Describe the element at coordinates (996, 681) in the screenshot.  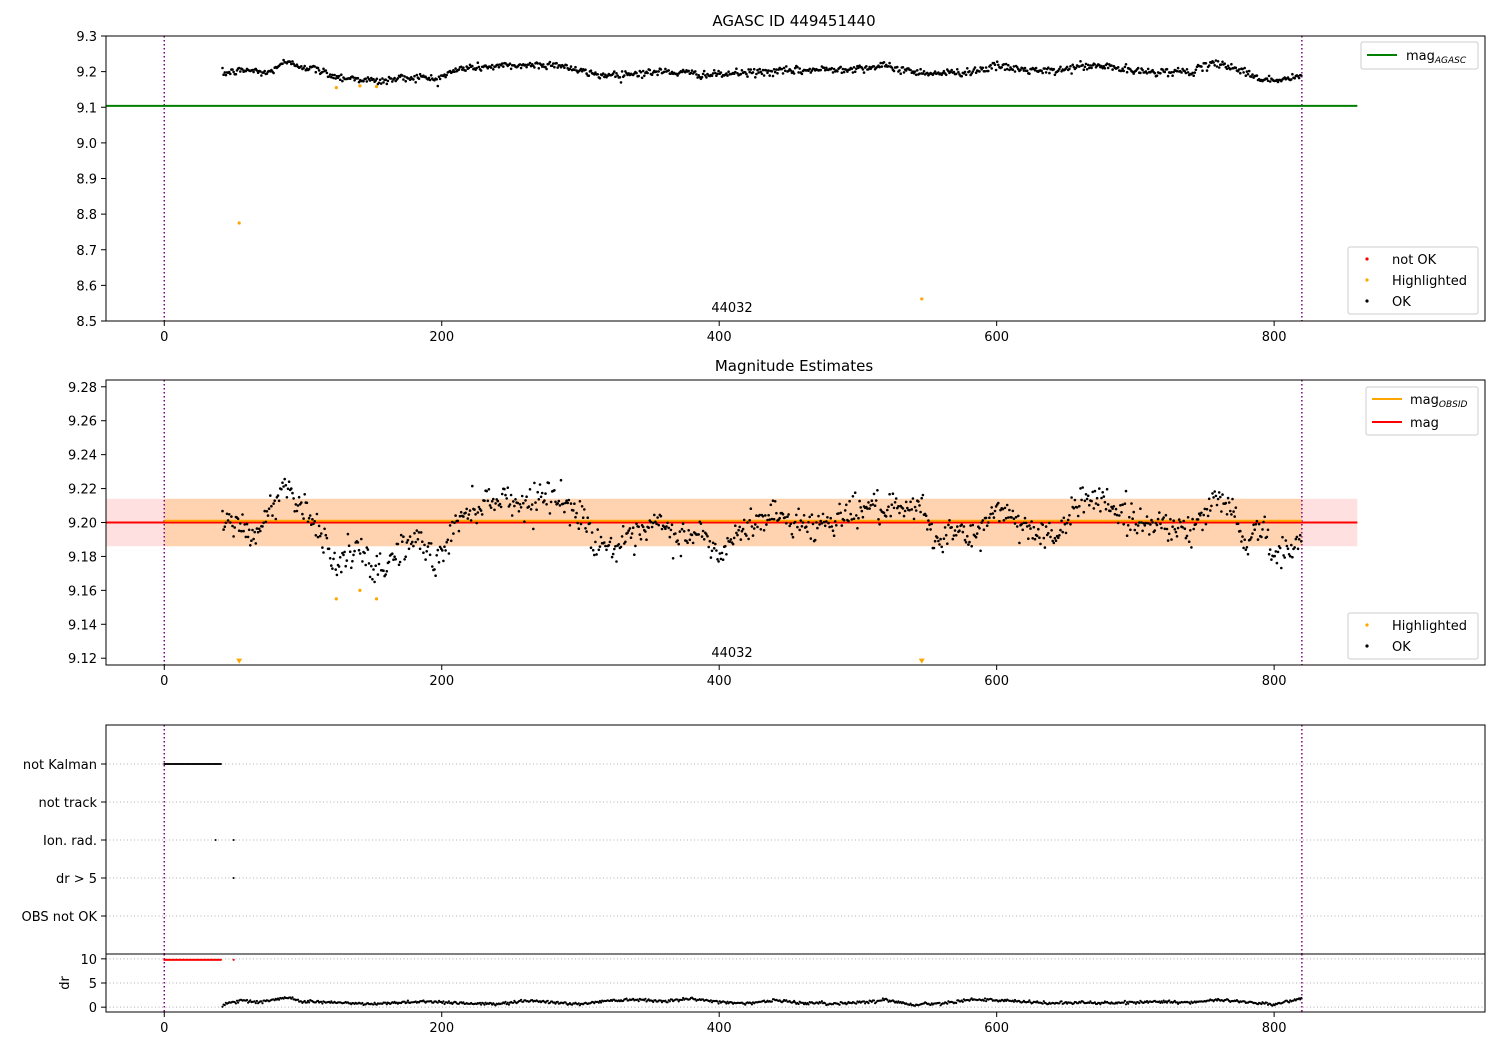
I see `estimates-xtick-label: 600` at that location.